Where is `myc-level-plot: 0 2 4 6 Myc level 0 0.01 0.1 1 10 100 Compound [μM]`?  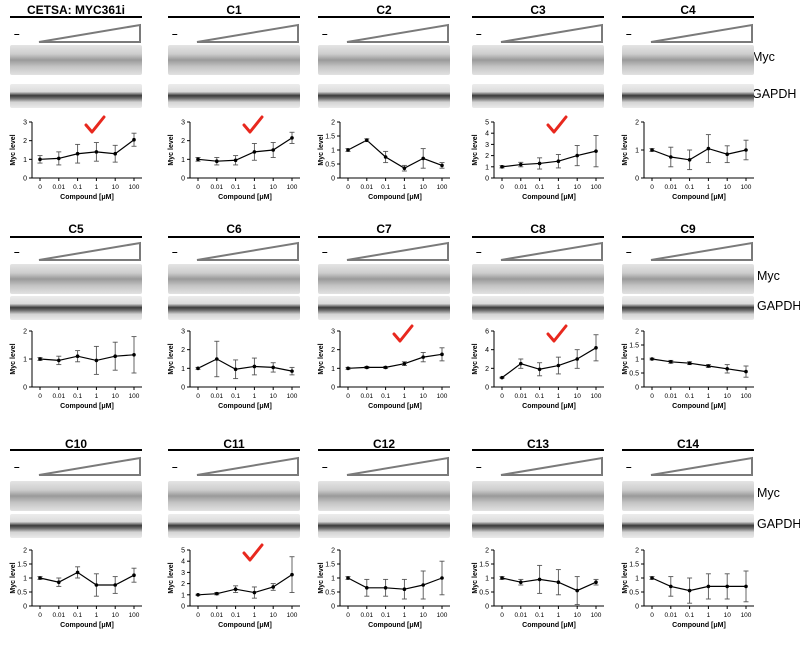 myc-level-plot: 0 2 4 6 Myc level 0 0.01 0.1 1 10 100 Compound [μM] is located at coordinates (538, 369).